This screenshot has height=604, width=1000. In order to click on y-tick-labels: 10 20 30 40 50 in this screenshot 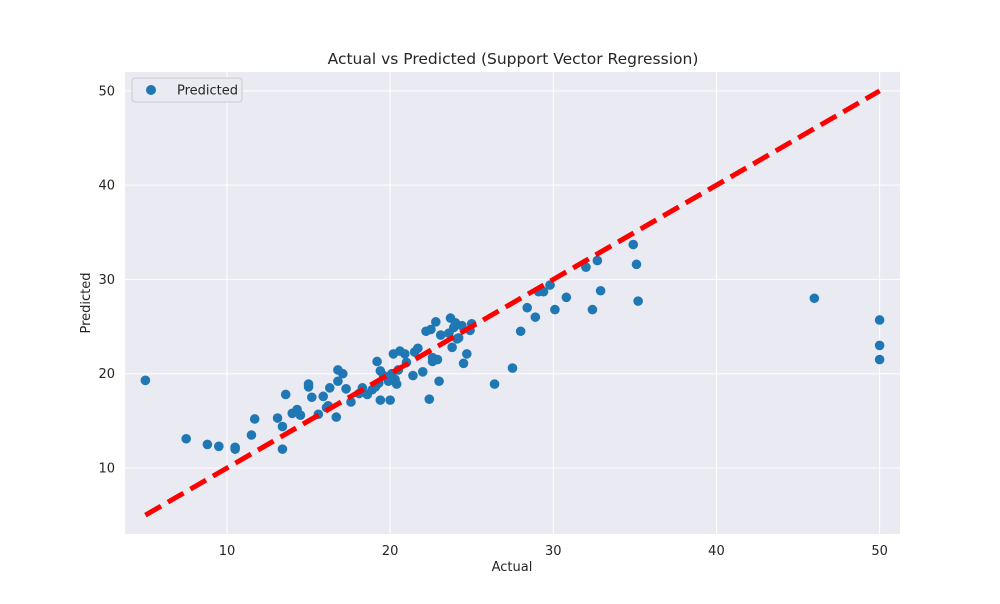, I will do `click(106, 280)`.